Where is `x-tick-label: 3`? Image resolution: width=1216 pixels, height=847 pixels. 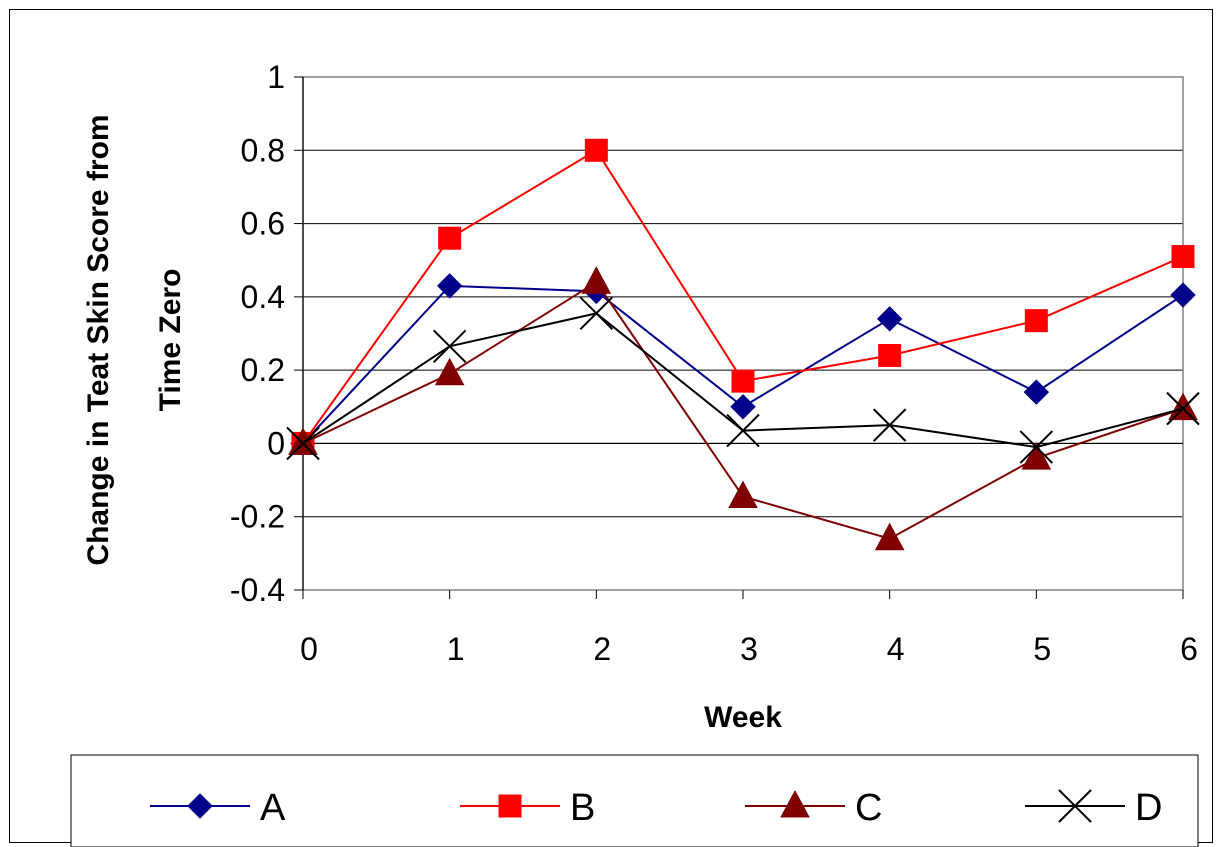
x-tick-label: 3 is located at coordinates (749, 649).